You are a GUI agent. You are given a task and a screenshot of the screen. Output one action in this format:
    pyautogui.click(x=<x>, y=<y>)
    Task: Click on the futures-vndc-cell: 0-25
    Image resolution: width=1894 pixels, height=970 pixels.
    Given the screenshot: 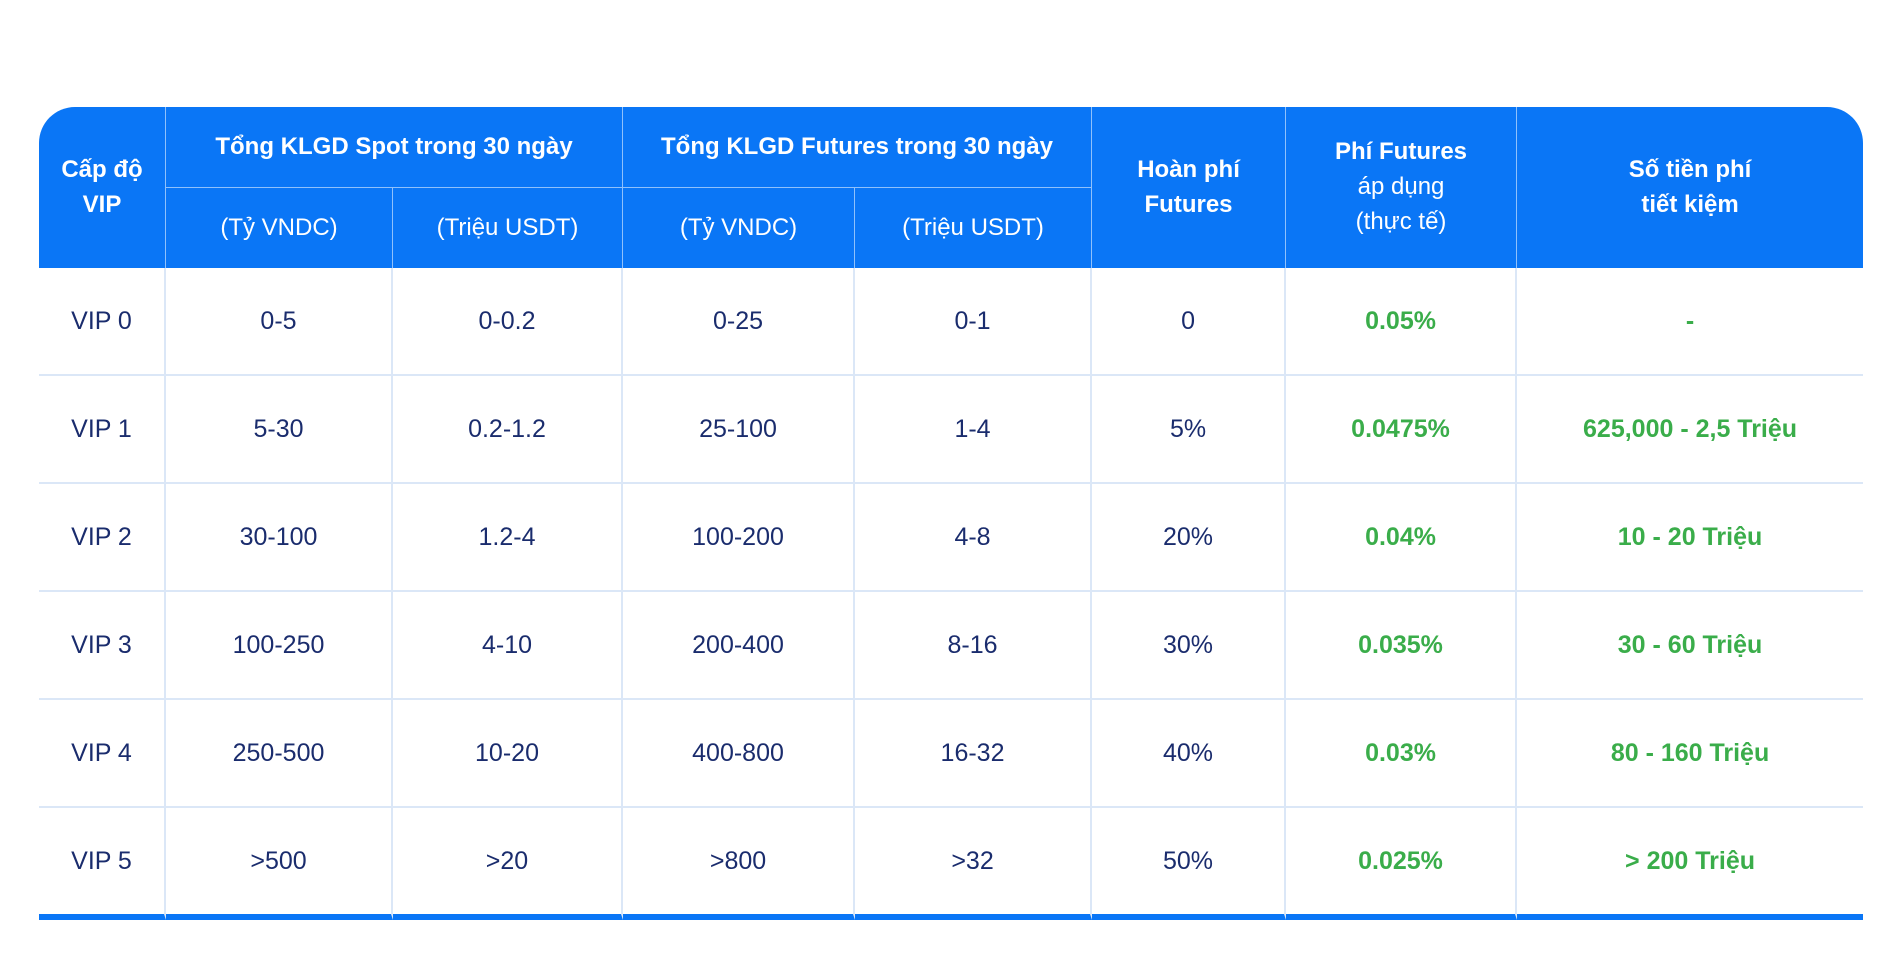 What is the action you would take?
    pyautogui.click(x=739, y=322)
    